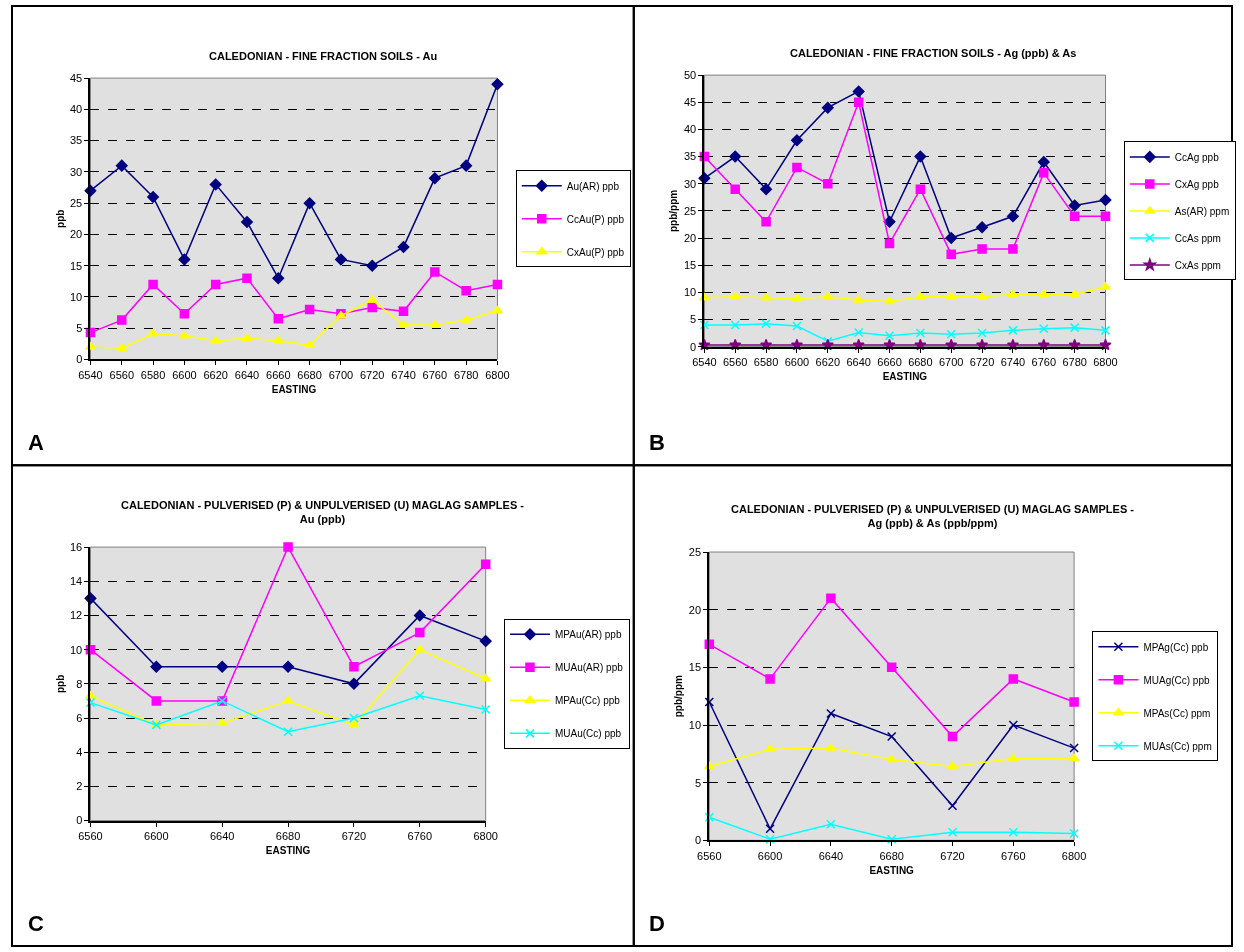 This screenshot has height=952, width=1244. I want to click on legend-label: As(AR) ppm, so click(1202, 211).